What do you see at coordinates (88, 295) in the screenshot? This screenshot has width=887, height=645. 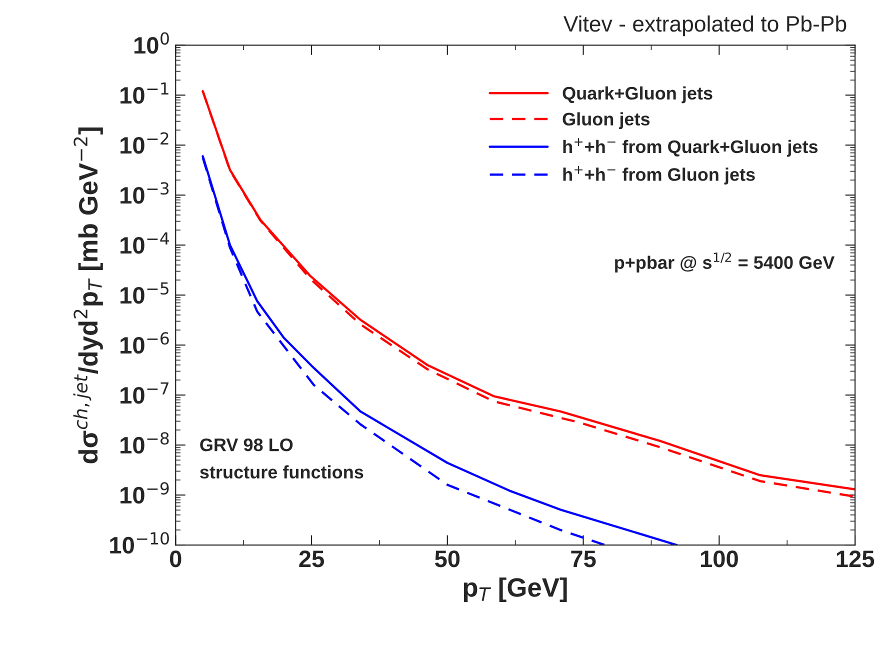 I see `text: dσ$^{ch,jet}$/dyd$^{2}$p$_{T}$ [mb GeV$^{−2}$]` at bounding box center [88, 295].